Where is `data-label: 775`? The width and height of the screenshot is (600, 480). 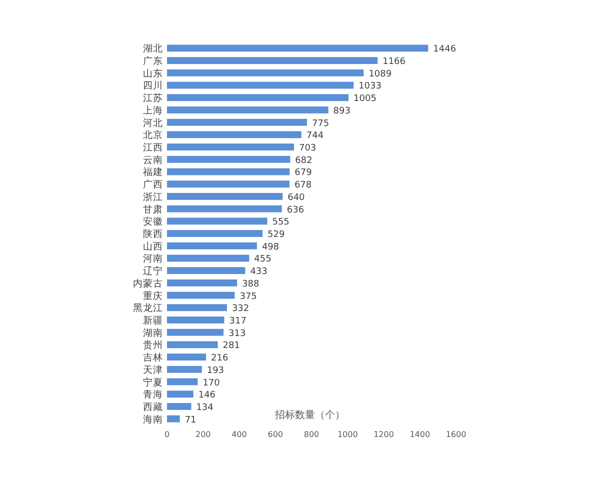 data-label: 775 is located at coordinates (321, 123).